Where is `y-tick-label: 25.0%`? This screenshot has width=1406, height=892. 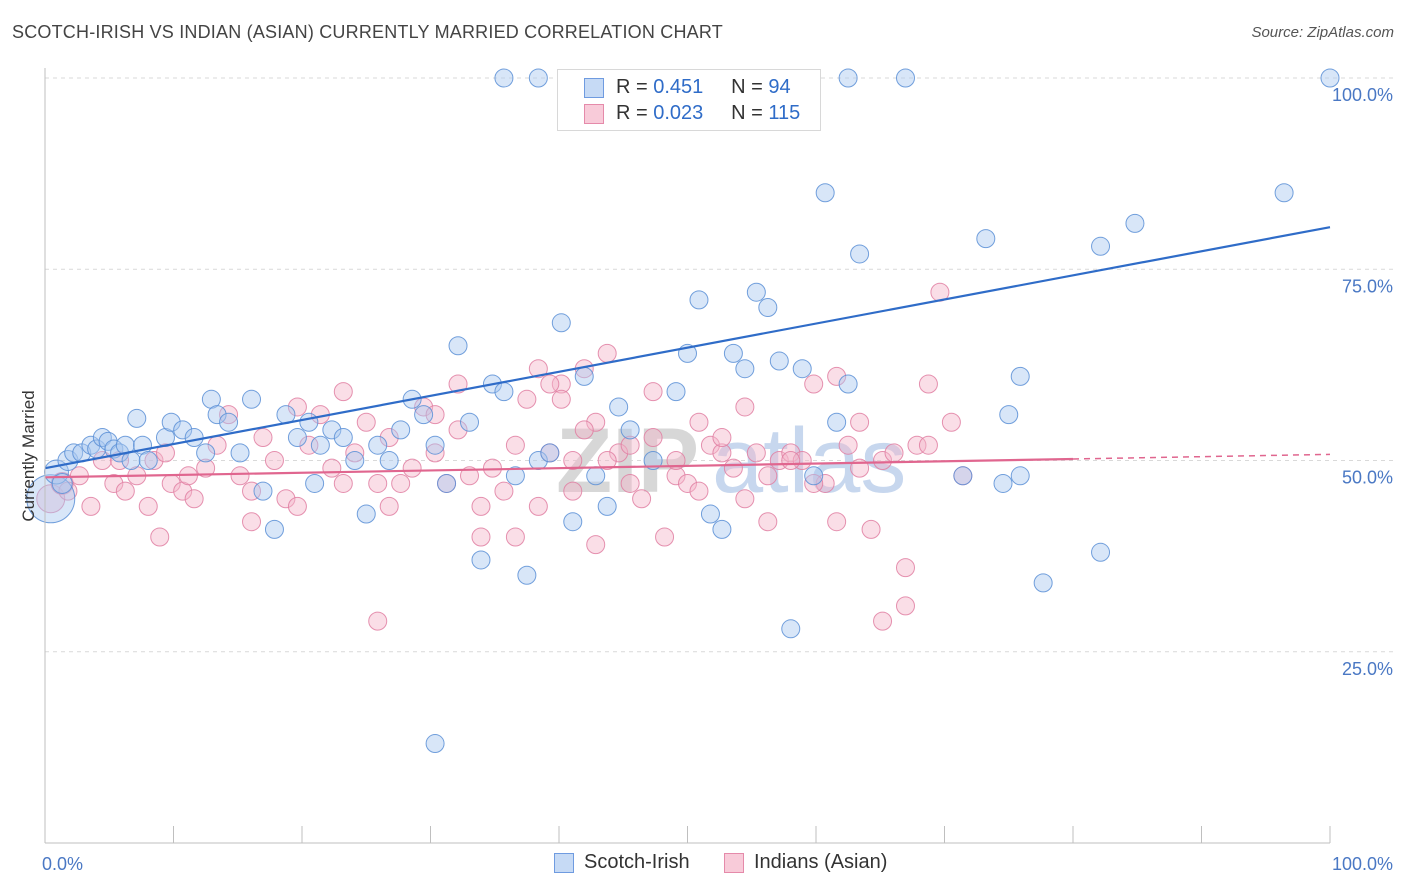
y-tick-label: 25.0% is located at coordinates (1367, 669).